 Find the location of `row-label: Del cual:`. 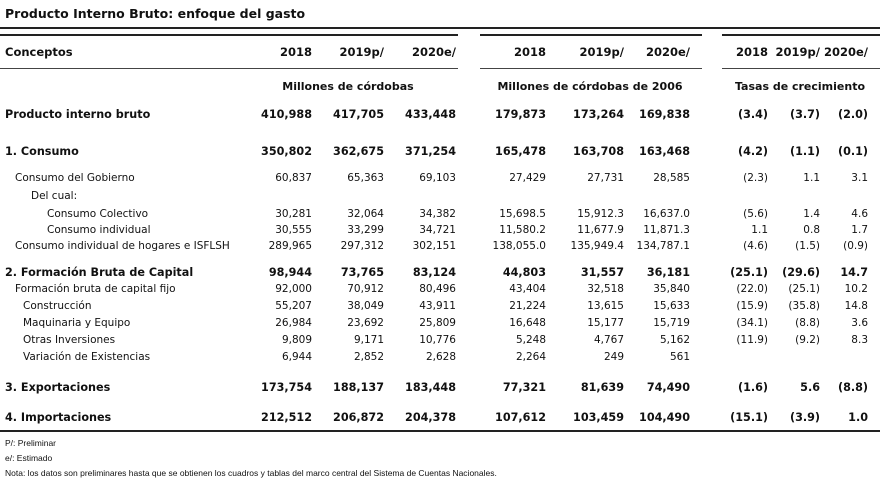

row-label: Del cual: is located at coordinates (54, 196).